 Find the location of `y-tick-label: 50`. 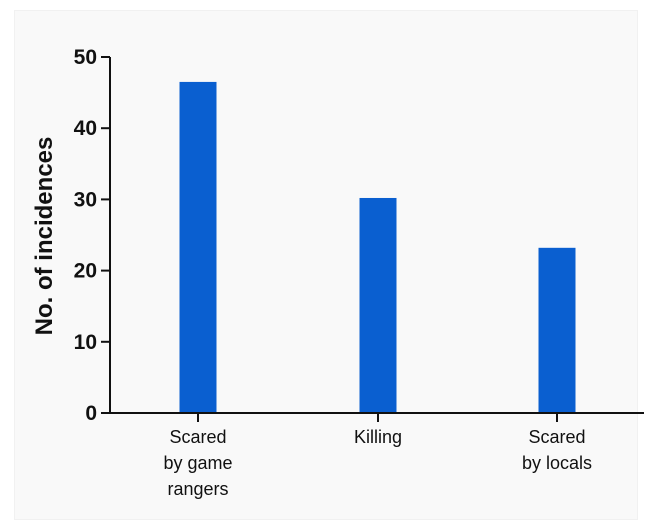

y-tick-label: 50 is located at coordinates (85, 57).